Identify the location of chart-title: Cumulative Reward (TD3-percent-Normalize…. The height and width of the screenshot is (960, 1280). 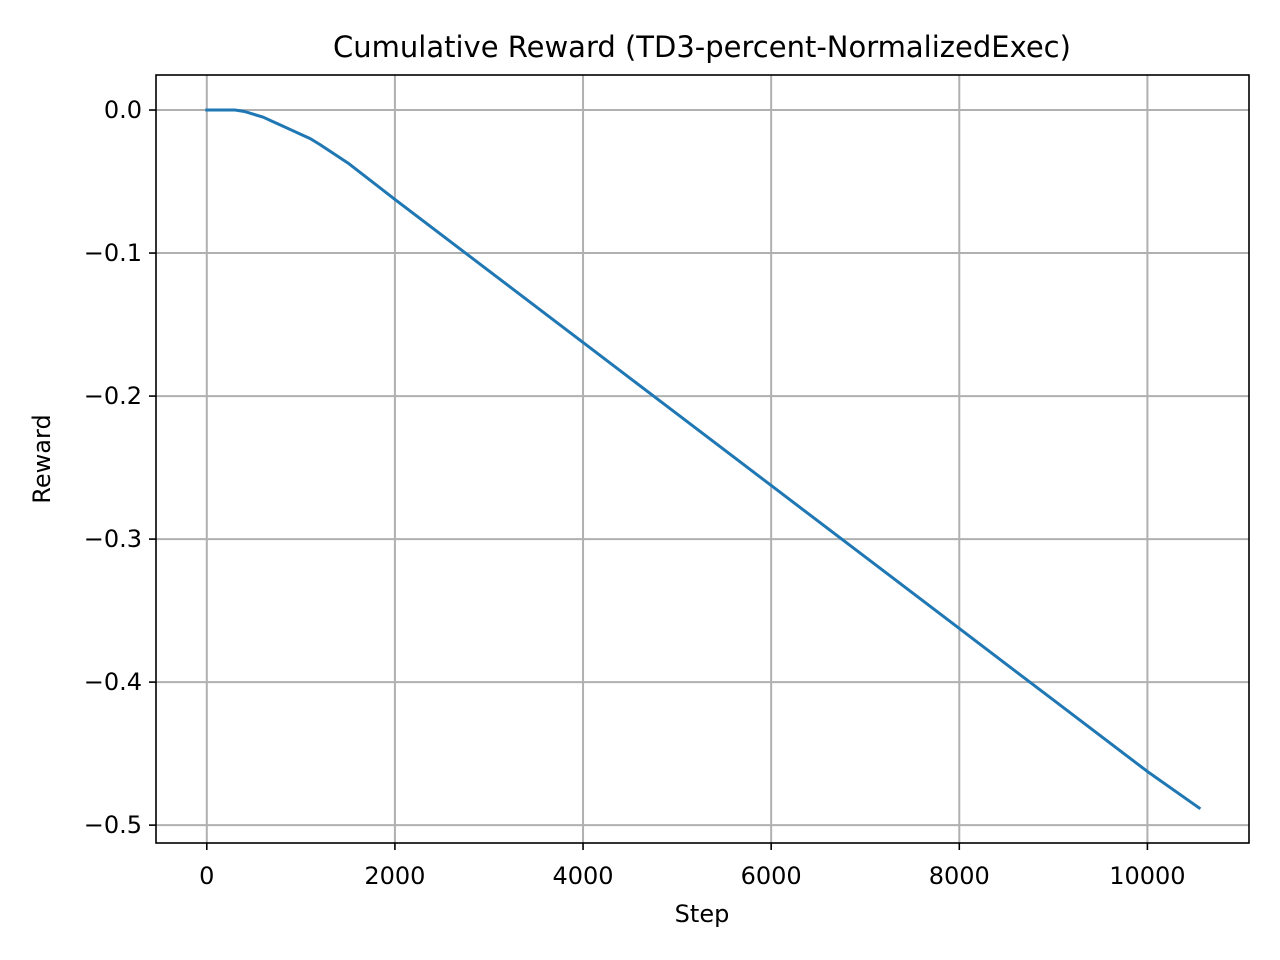
(702, 47).